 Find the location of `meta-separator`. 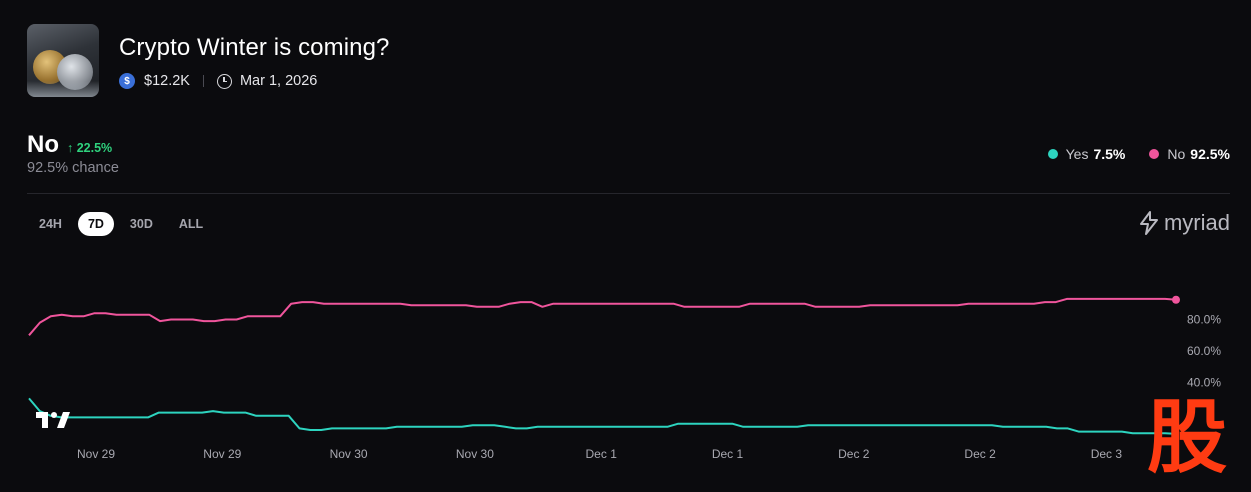

meta-separator is located at coordinates (203, 81).